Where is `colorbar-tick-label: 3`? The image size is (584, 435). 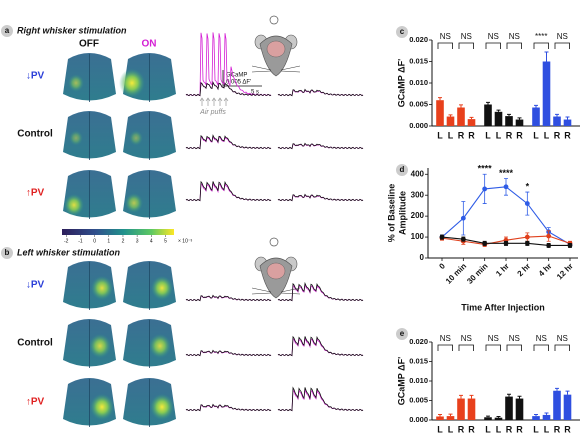 colorbar-tick-label: 3 is located at coordinates (137, 241).